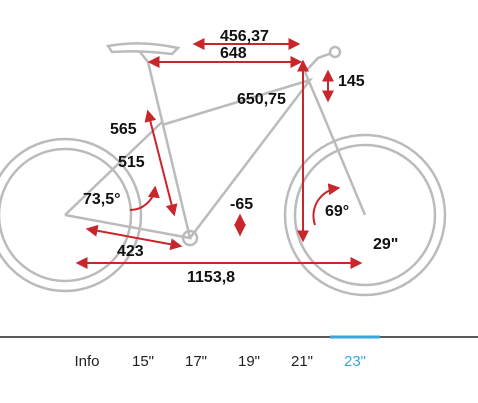 This screenshot has height=403, width=478. Describe the element at coordinates (123, 129) in the screenshot. I see `dimension: 565` at that location.